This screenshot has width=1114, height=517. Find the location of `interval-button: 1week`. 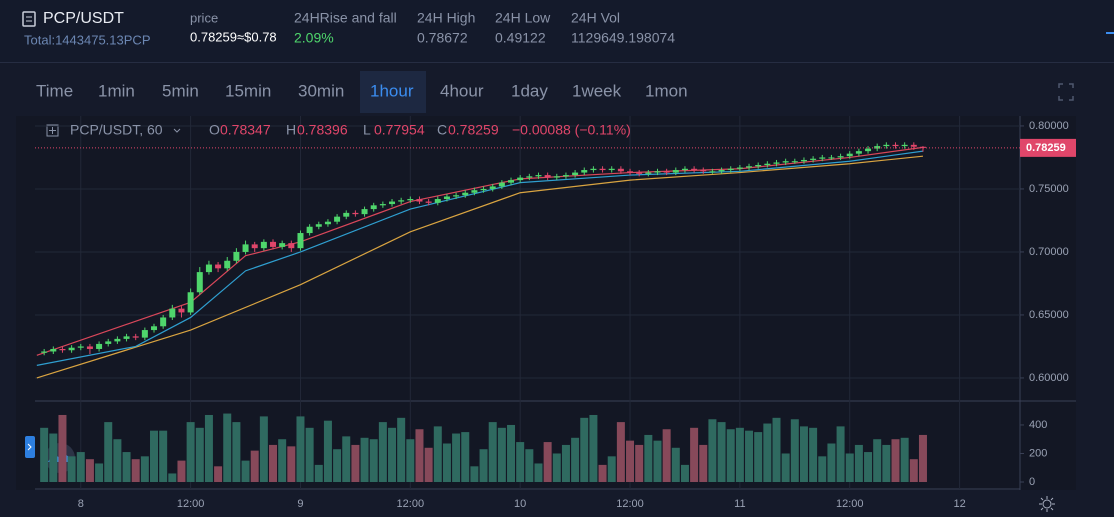

interval-button: 1week is located at coordinates (597, 90).